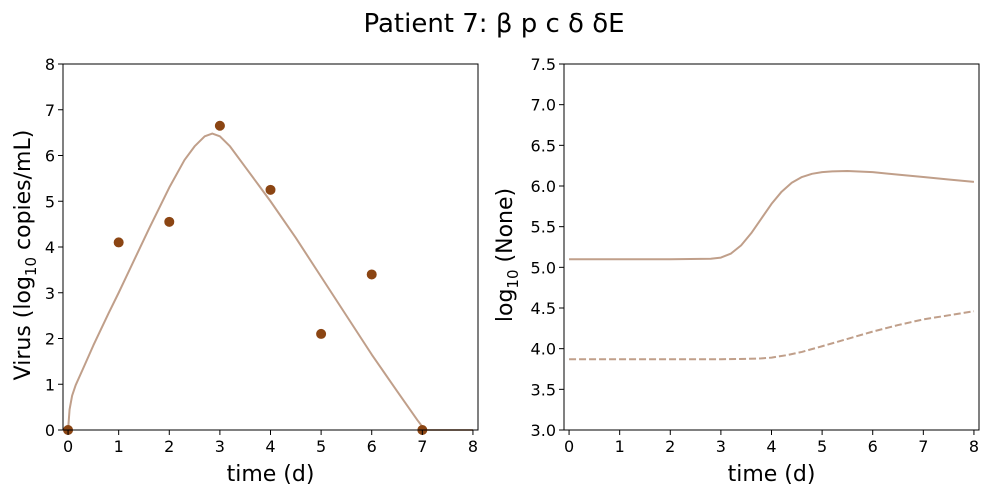  What do you see at coordinates (23, 328) in the screenshot?
I see `virus-y-label-main: Virus (log` at bounding box center [23, 328].